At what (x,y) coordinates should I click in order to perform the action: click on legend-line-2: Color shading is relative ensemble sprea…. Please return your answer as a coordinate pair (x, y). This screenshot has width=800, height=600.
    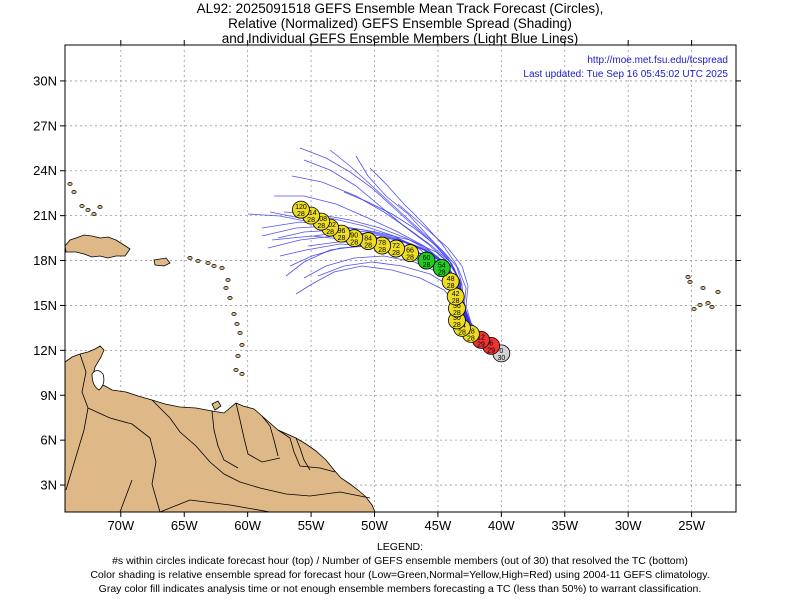
    Looking at the image, I should click on (400, 575).